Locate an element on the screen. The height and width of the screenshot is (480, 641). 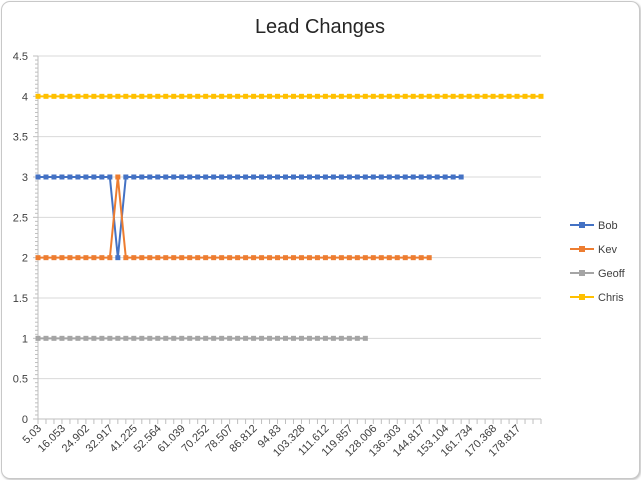
y-tick-label: 0 is located at coordinates (25, 420).